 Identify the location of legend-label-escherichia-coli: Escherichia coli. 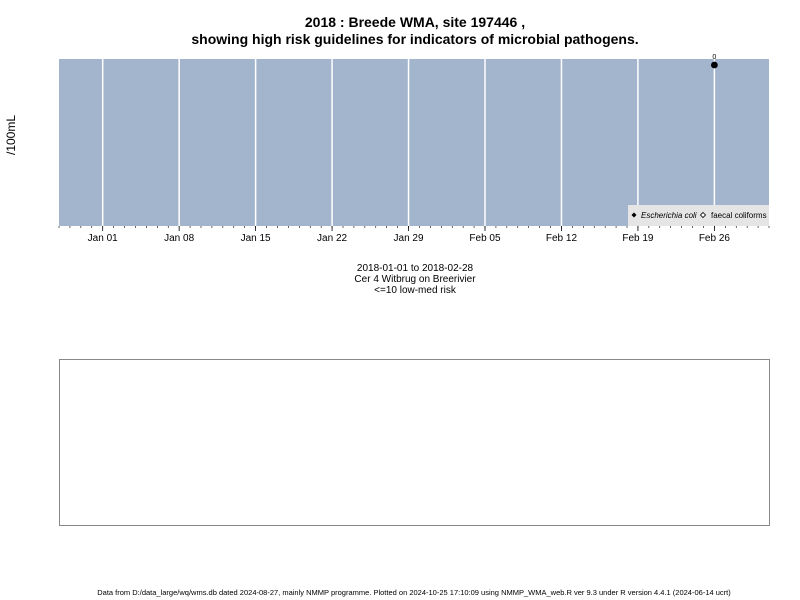
(669, 215).